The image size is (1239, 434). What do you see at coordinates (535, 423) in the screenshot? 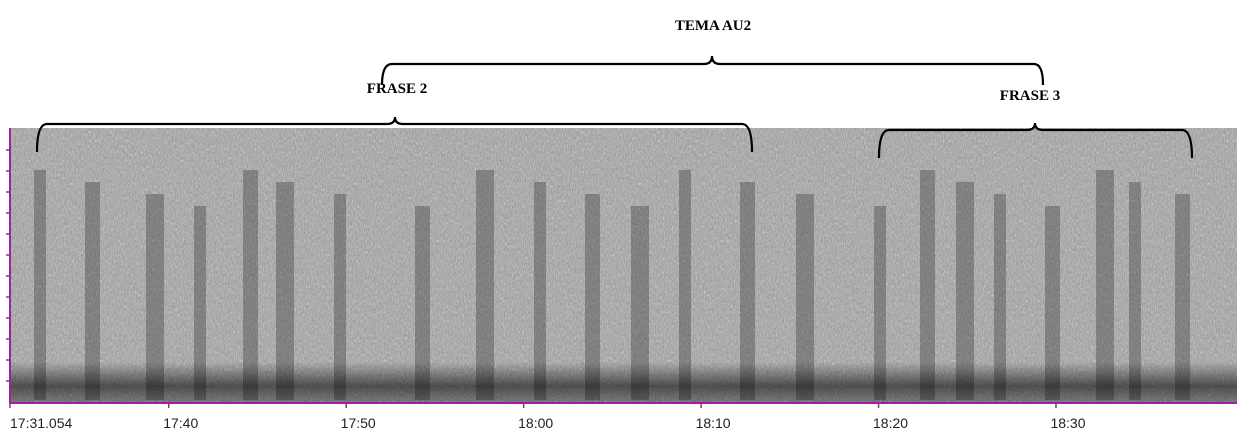
I see `x-tick-label: 18:00` at bounding box center [535, 423].